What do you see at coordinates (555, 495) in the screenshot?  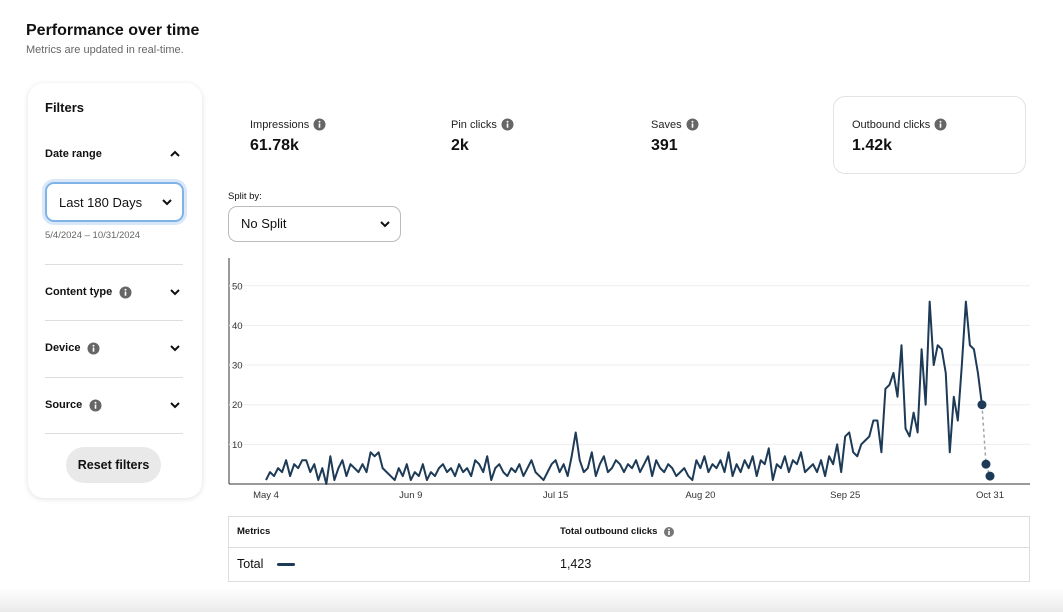 I see `x-tick-label: Jul 15` at bounding box center [555, 495].